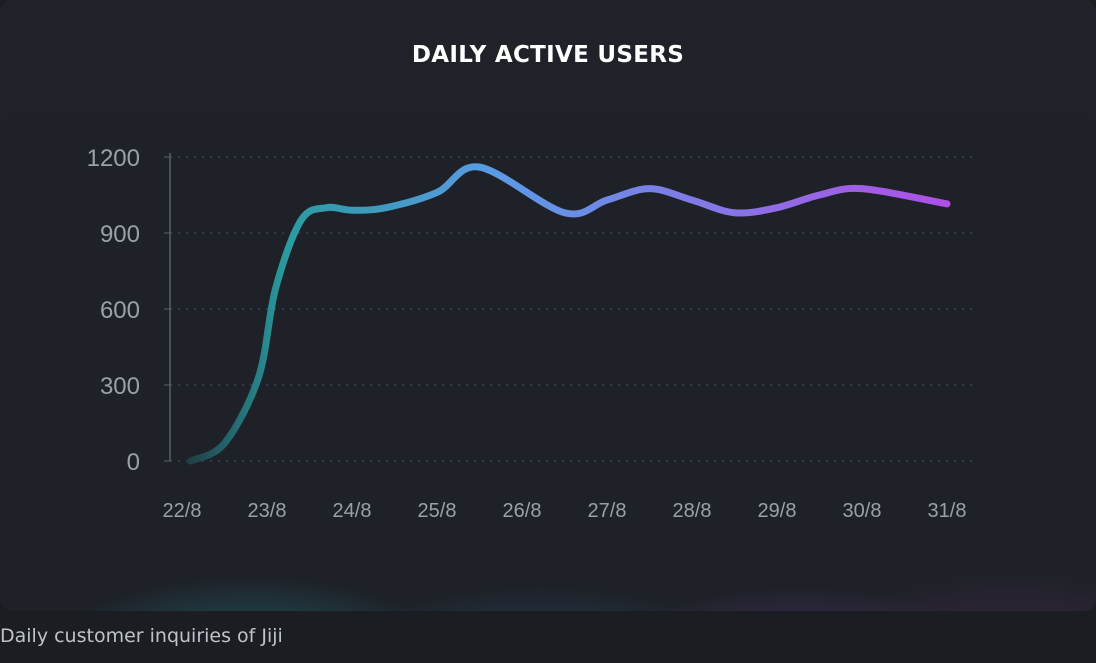  Describe the element at coordinates (777, 511) in the screenshot. I see `x-tick-label: 29/8` at that location.